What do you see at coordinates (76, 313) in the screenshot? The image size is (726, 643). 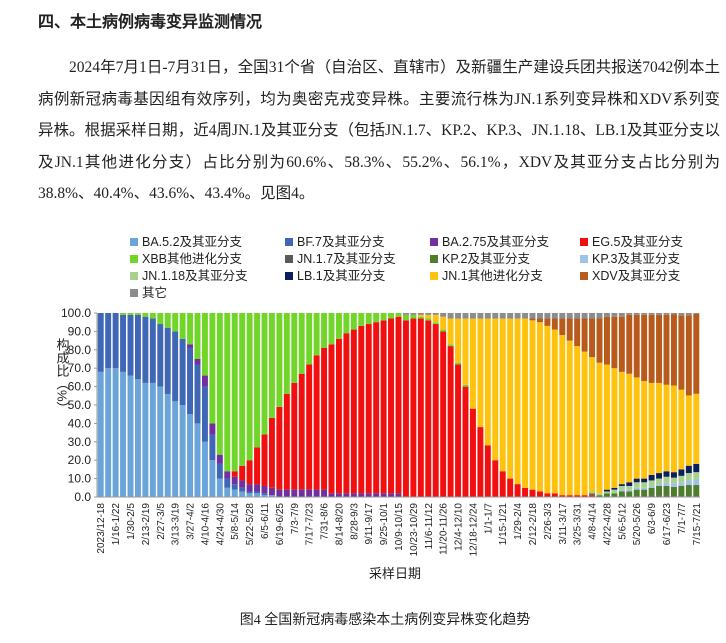 I see `y-tick-label: 100.0` at bounding box center [76, 313].